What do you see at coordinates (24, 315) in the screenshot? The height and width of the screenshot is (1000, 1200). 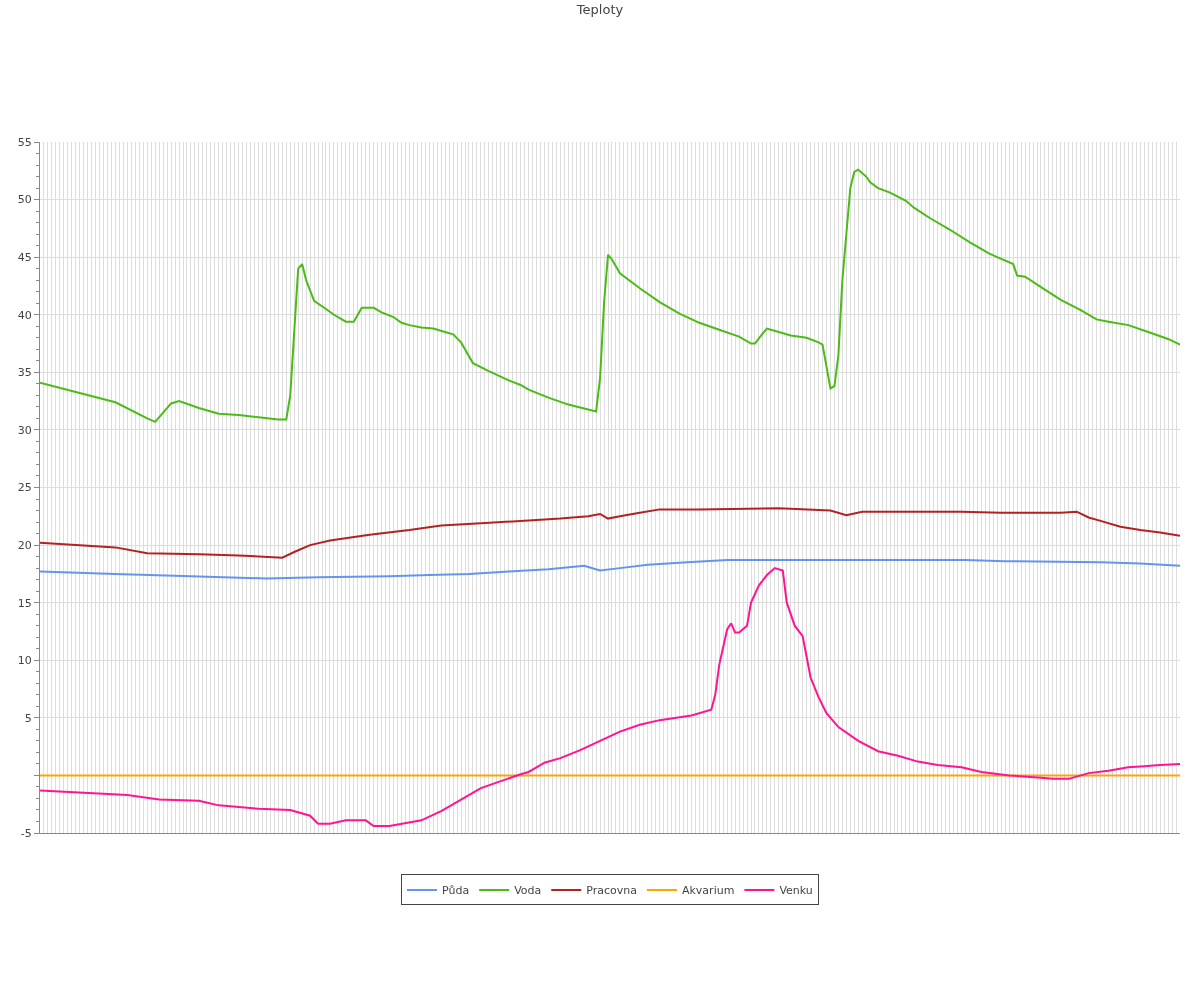 I see `y-tick-label: 40` at bounding box center [24, 315].